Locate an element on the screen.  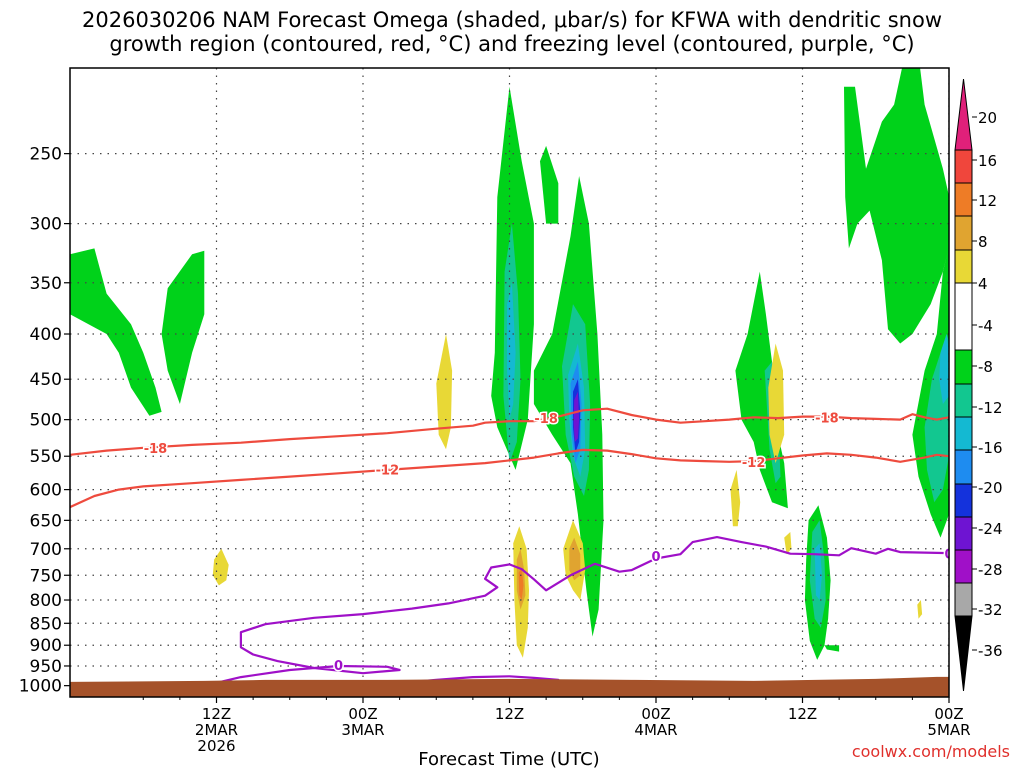
colorbar-label-8: -16 is located at coordinates (990, 448).